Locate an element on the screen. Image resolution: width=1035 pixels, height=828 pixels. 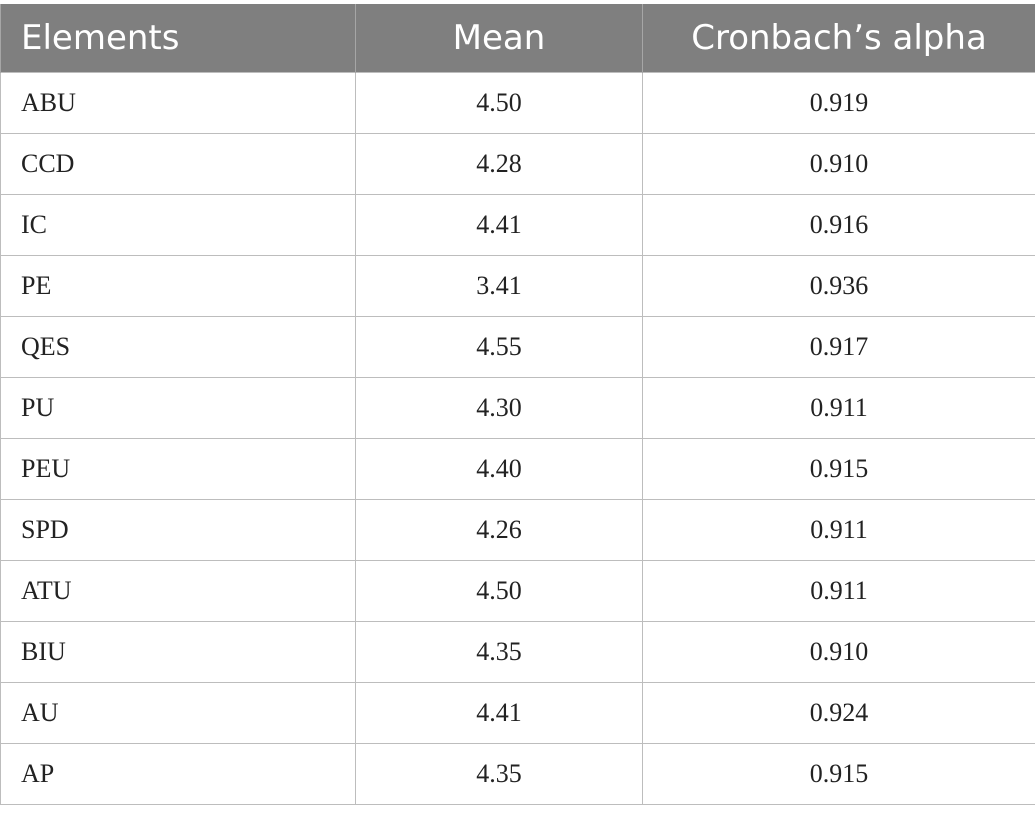
table-row: SPD 4.26 0.911 is located at coordinates (517, 530).